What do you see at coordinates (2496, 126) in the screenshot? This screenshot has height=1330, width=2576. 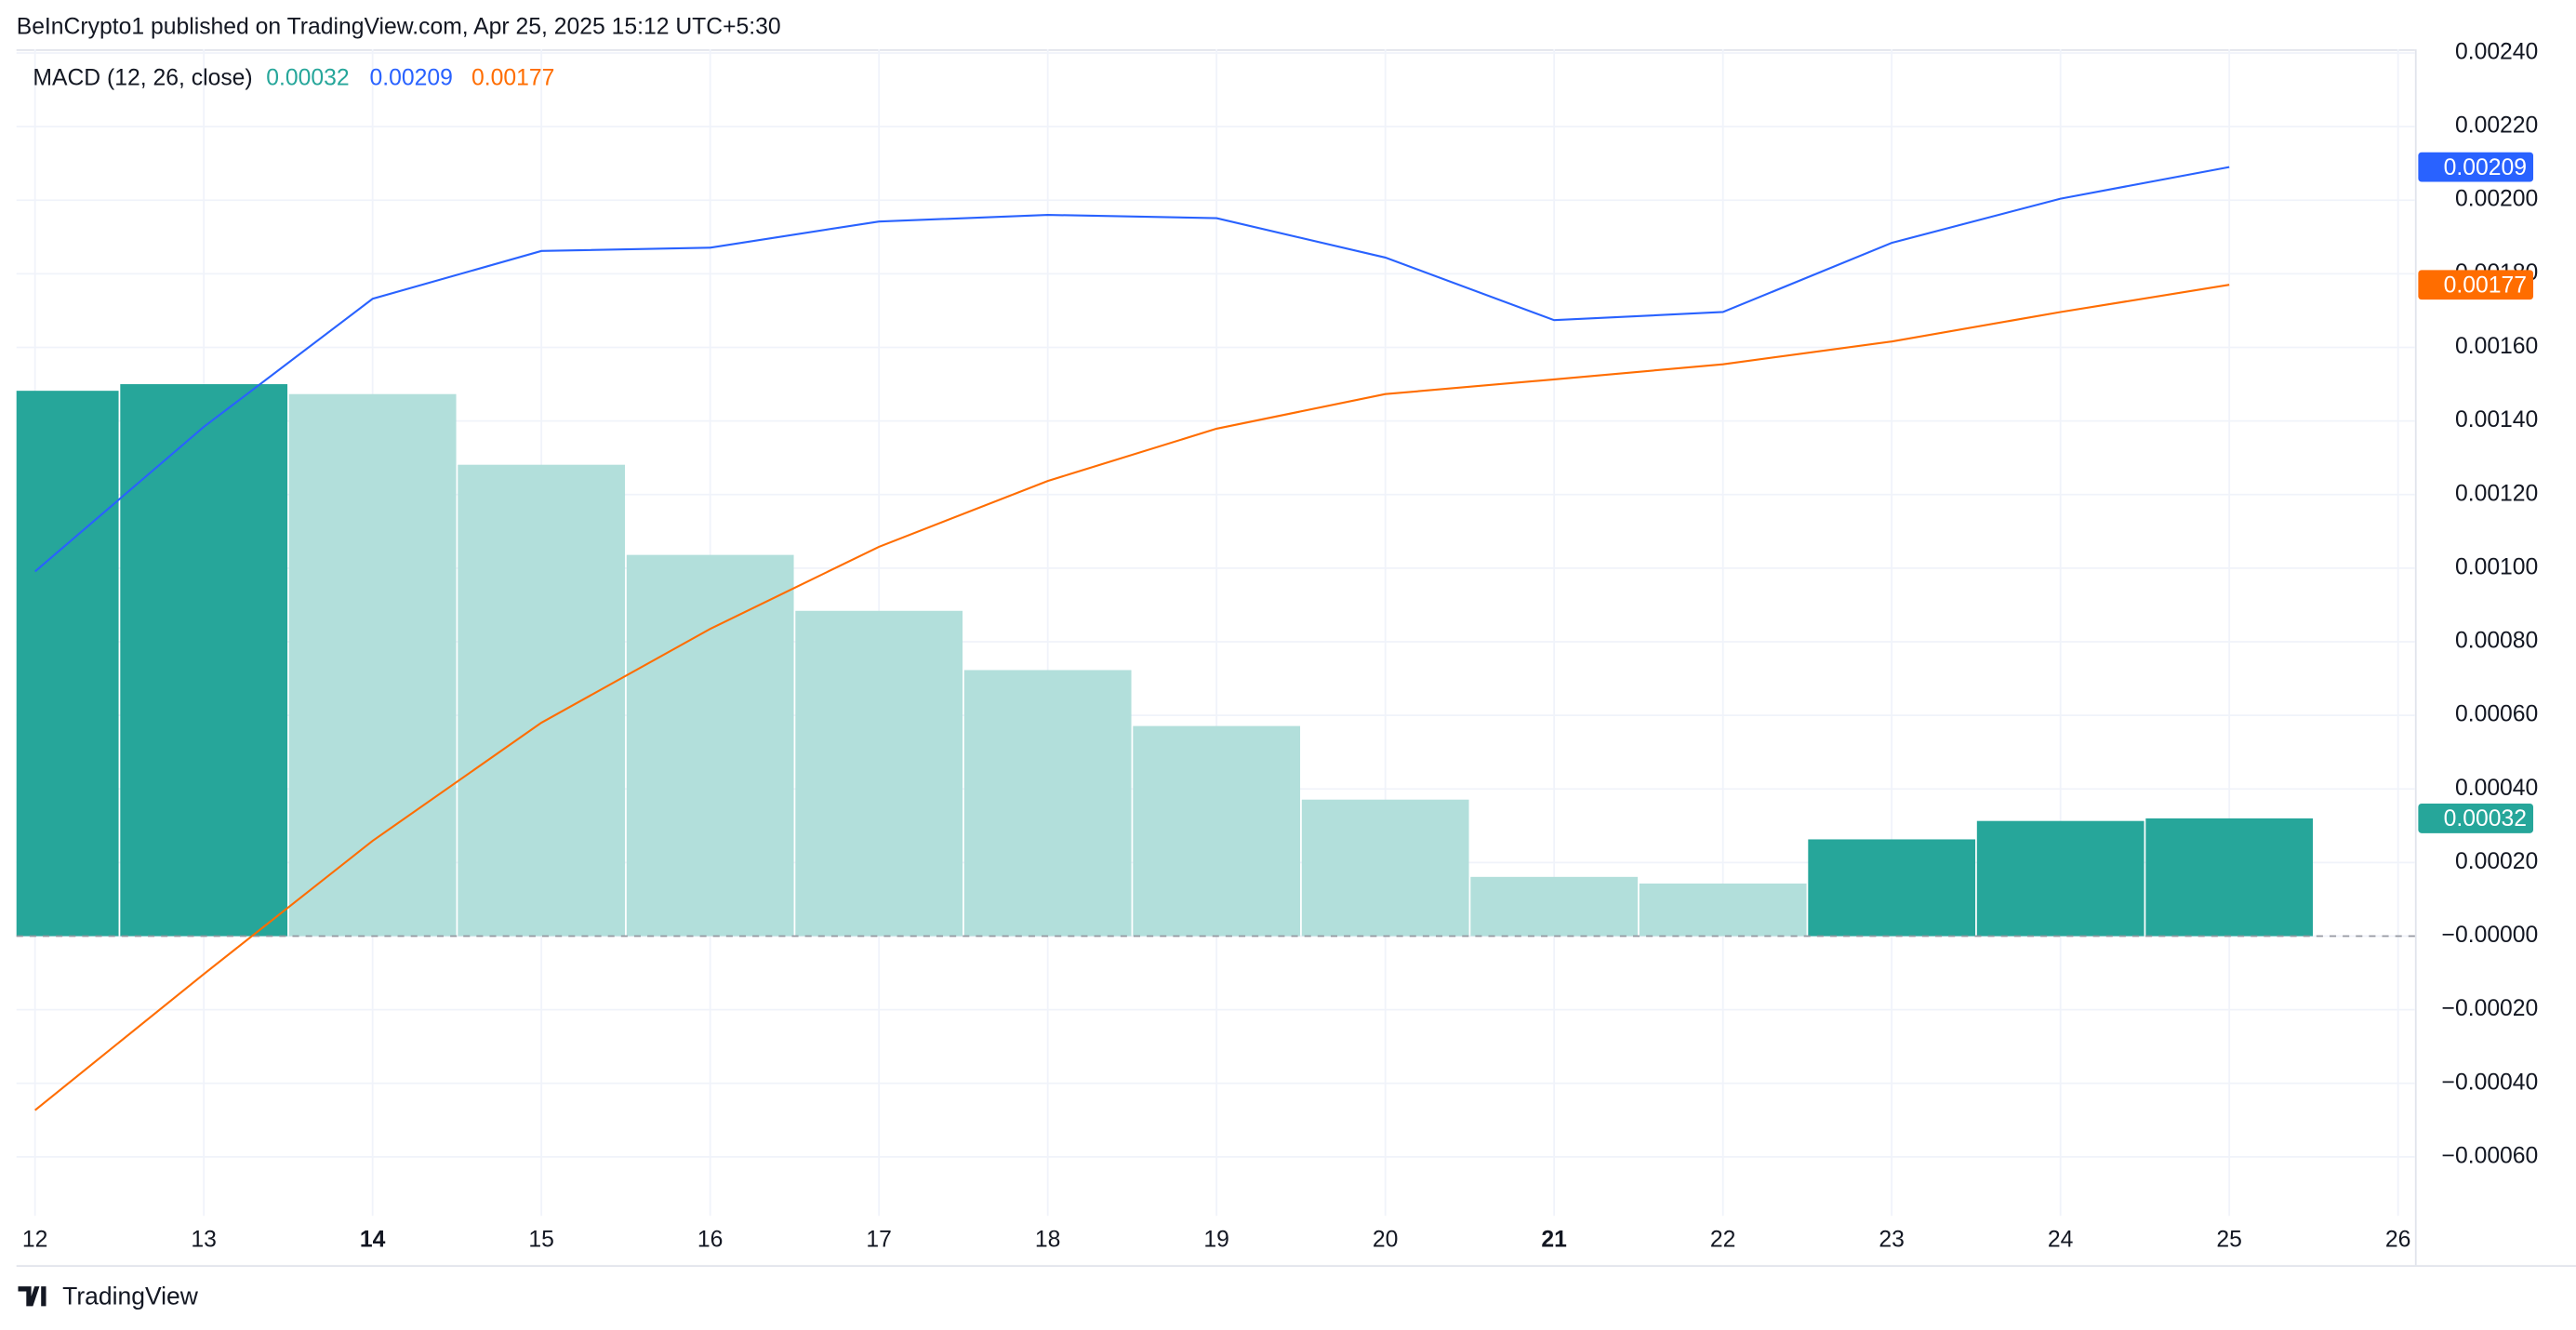 I see `y-tick-label: 0.00220` at bounding box center [2496, 126].